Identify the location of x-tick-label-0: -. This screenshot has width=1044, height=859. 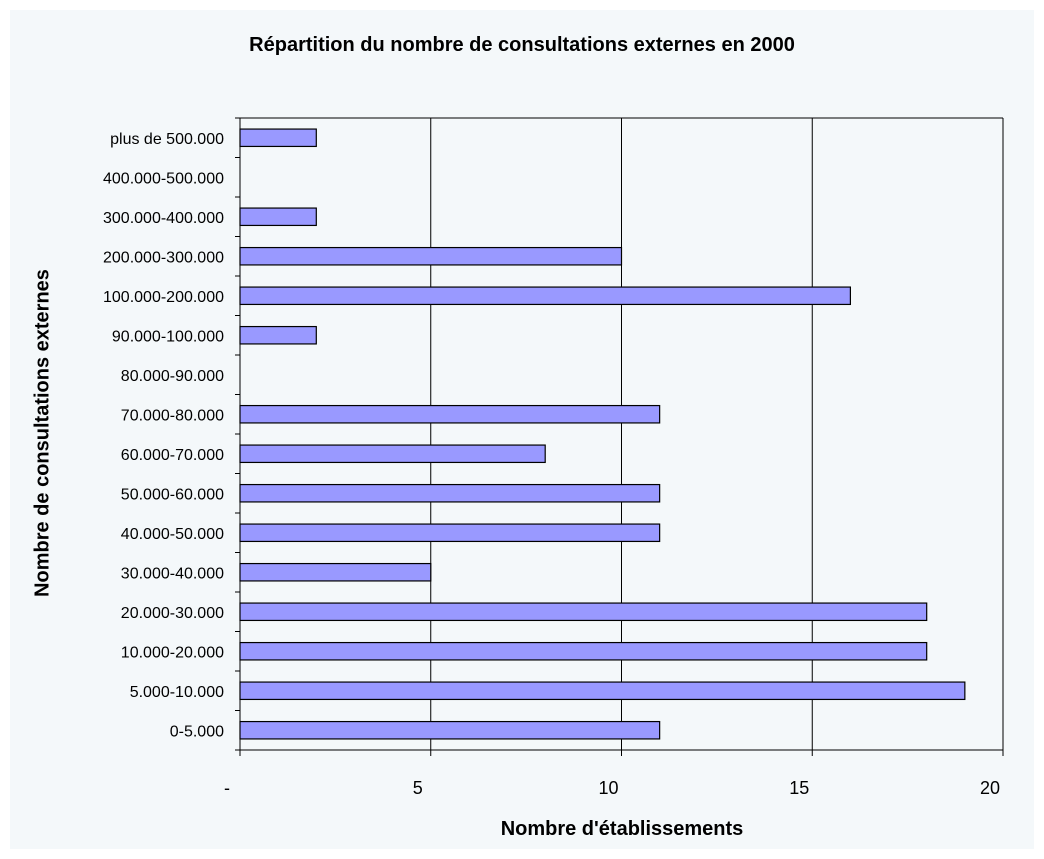
(227, 788).